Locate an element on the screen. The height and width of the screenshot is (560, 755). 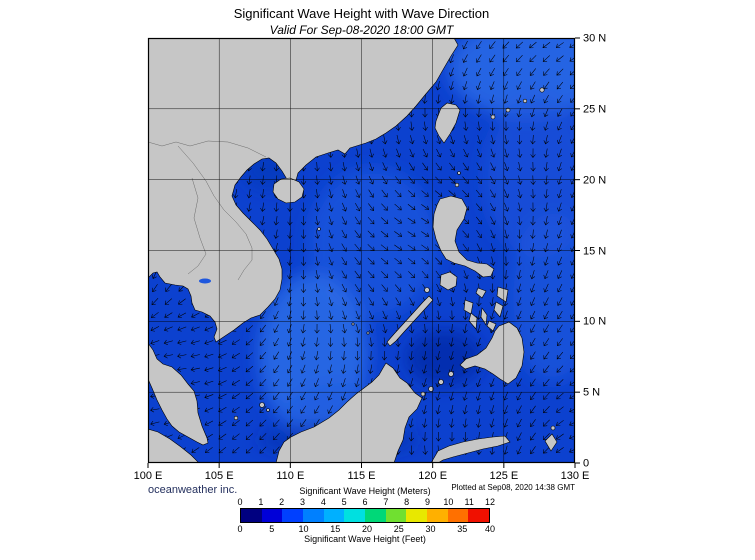
lat-label: 5 N is located at coordinates (592, 392).